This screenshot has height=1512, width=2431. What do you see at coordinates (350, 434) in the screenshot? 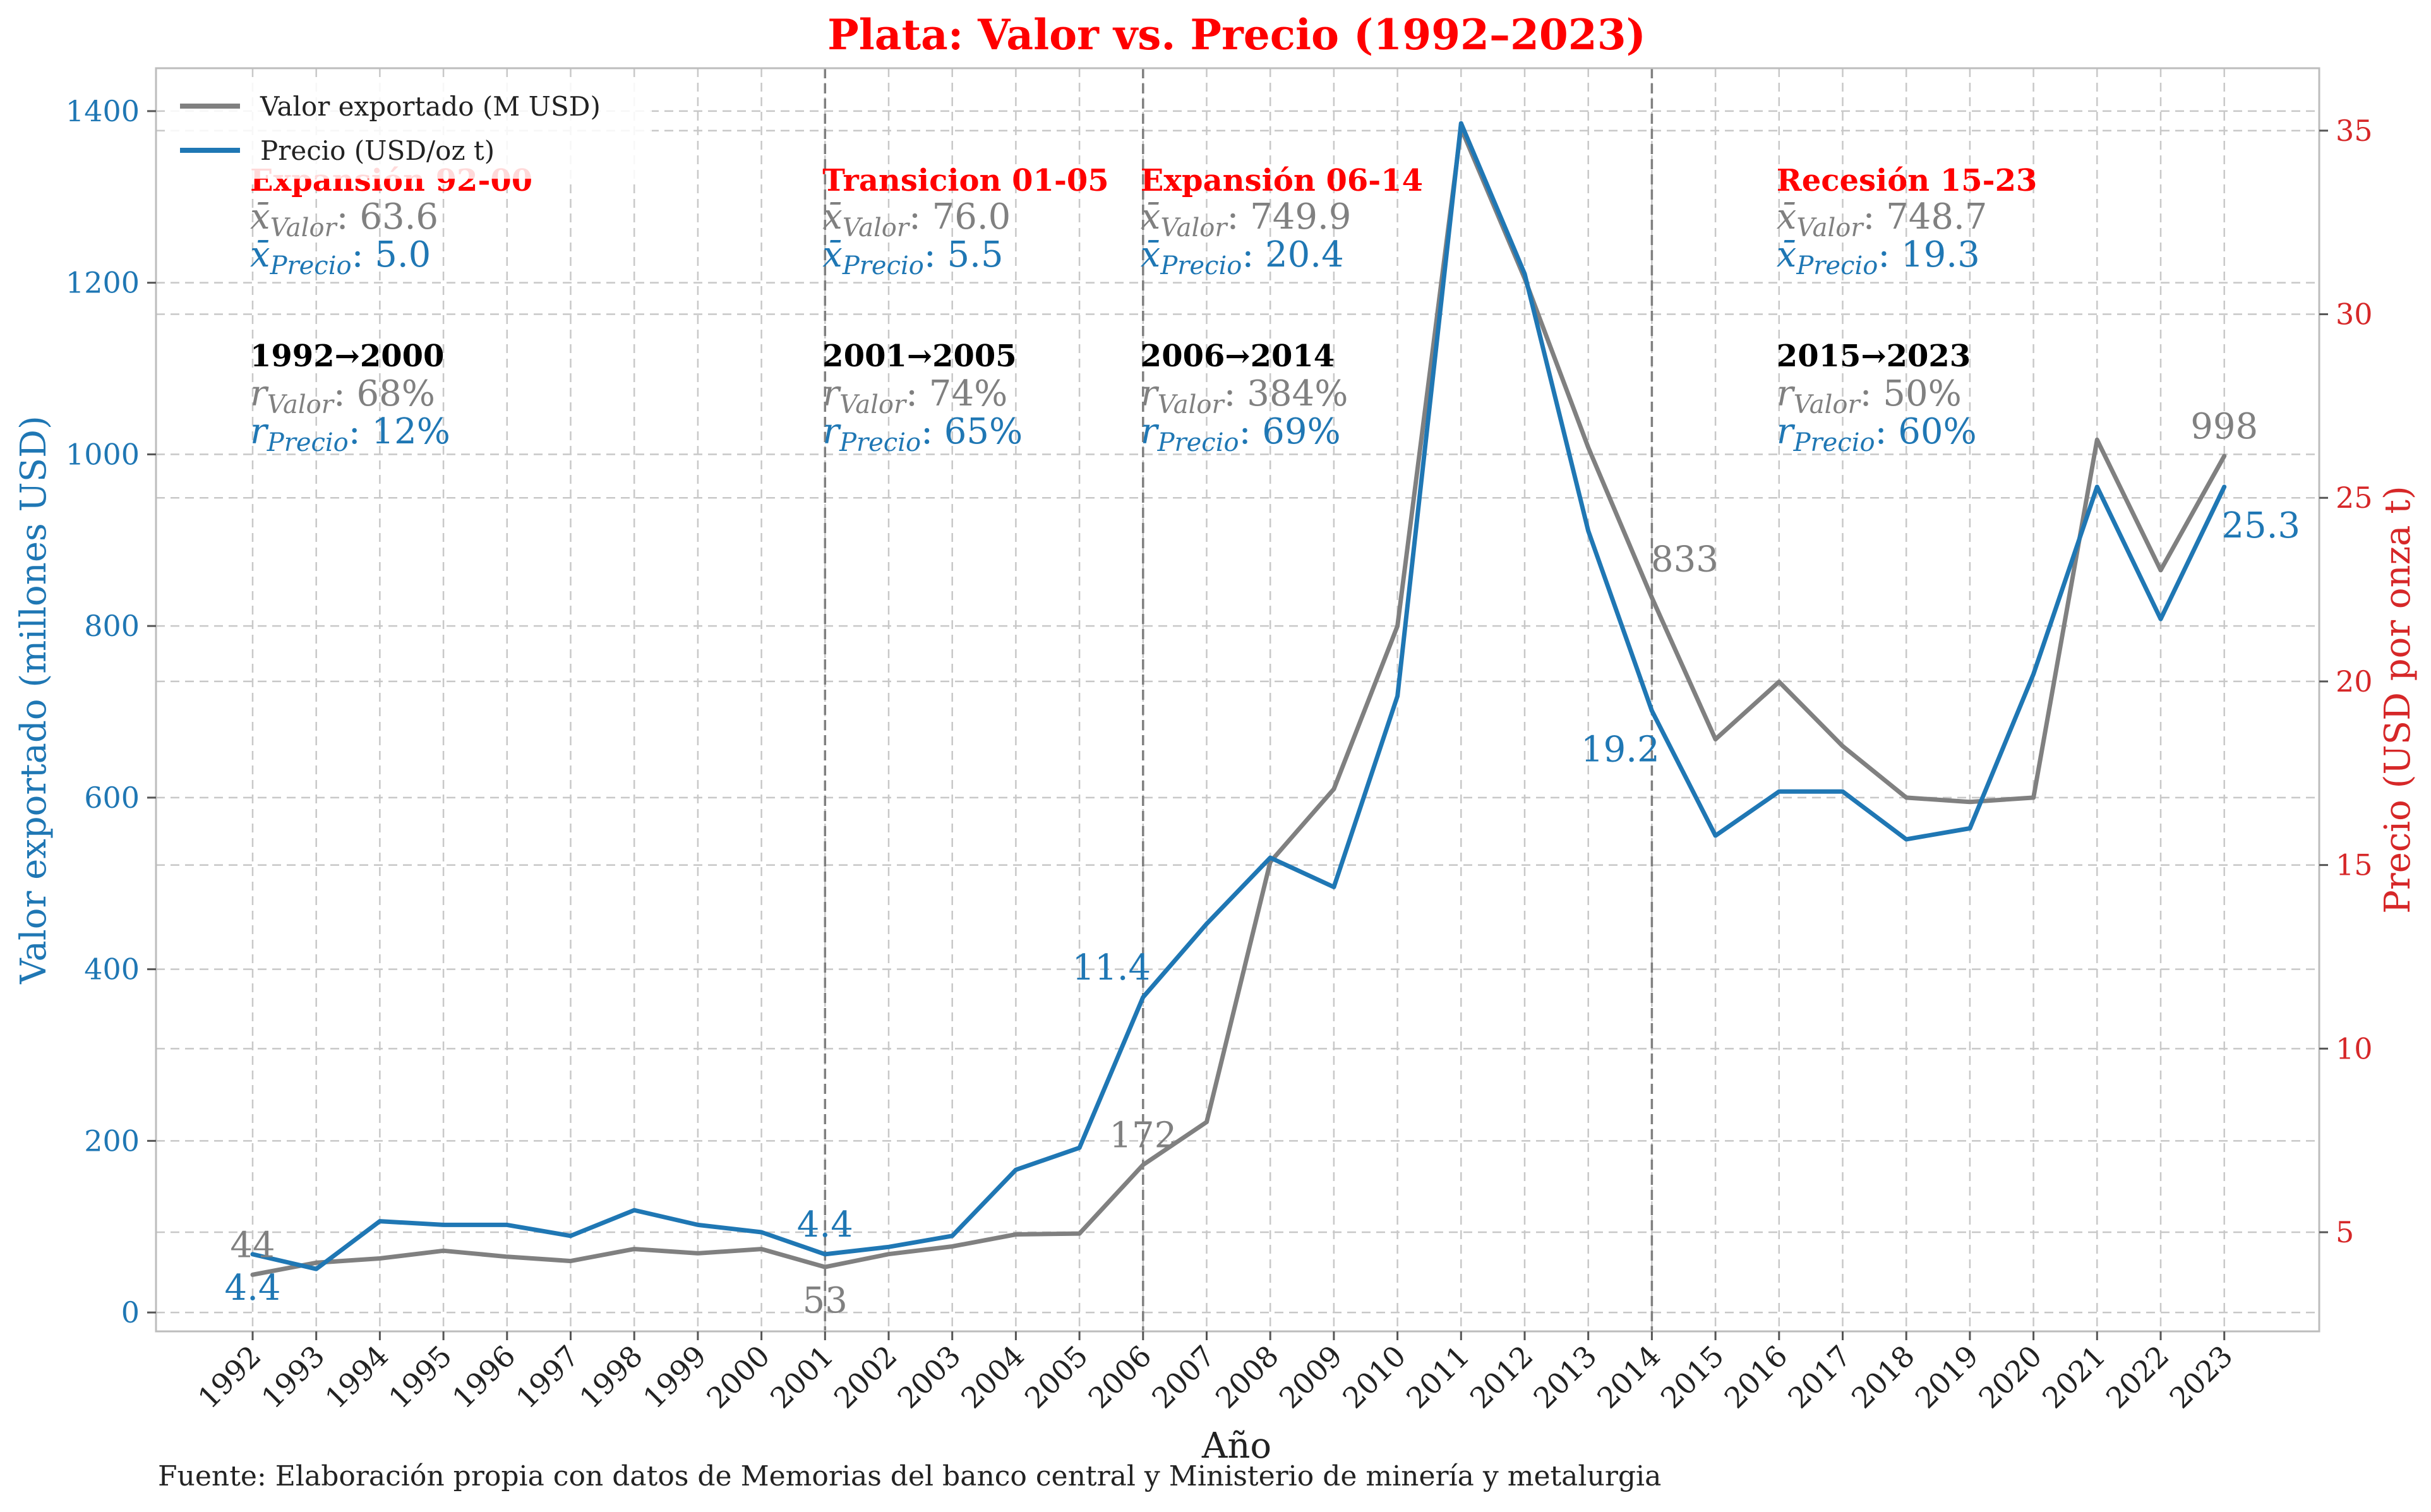
I see `period-stat: rPrecio: 12%` at bounding box center [350, 434].